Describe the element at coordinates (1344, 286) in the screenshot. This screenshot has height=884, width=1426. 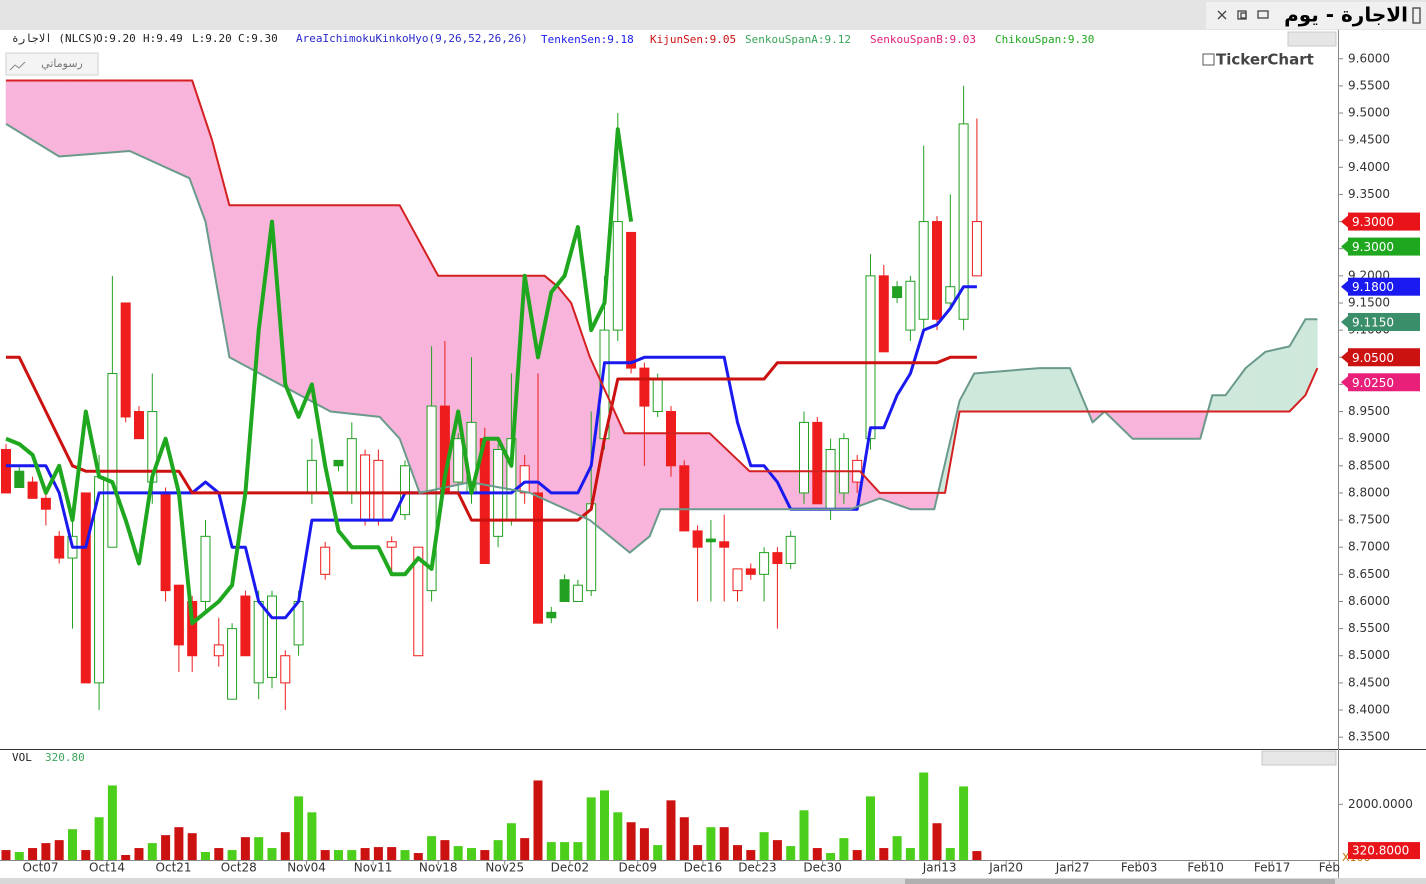
I see `price-tag-arrow` at that location.